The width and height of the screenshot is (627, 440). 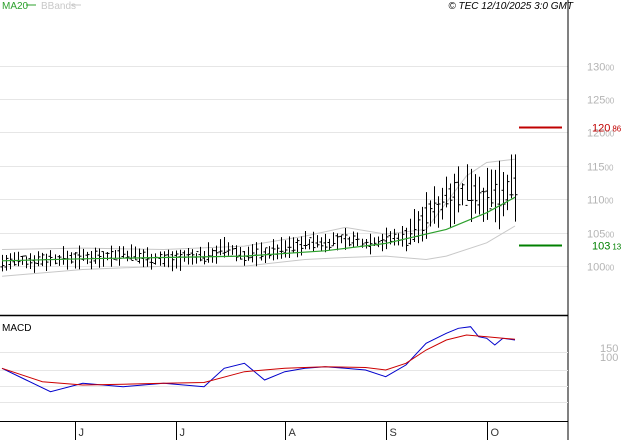 I want to click on price-tick-label: 11000, so click(x=600, y=201).